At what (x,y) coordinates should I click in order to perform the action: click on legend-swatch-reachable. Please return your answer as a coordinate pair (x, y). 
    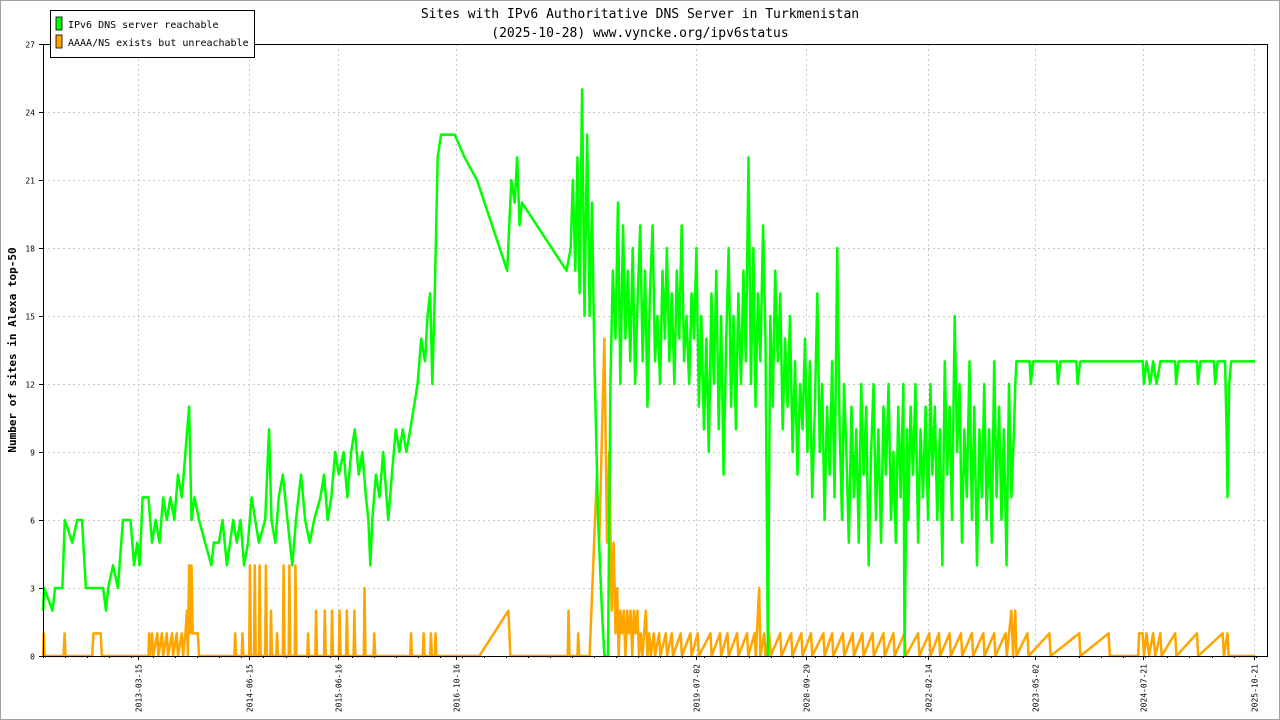
    Looking at the image, I should click on (59, 23).